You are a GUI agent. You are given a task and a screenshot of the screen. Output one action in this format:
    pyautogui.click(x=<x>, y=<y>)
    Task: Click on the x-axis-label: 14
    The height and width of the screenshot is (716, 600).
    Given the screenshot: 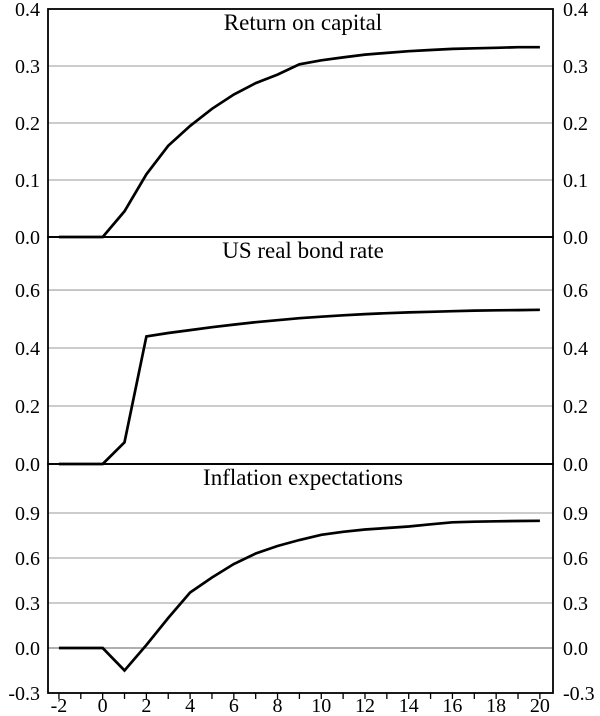 What is the action you would take?
    pyautogui.click(x=409, y=705)
    